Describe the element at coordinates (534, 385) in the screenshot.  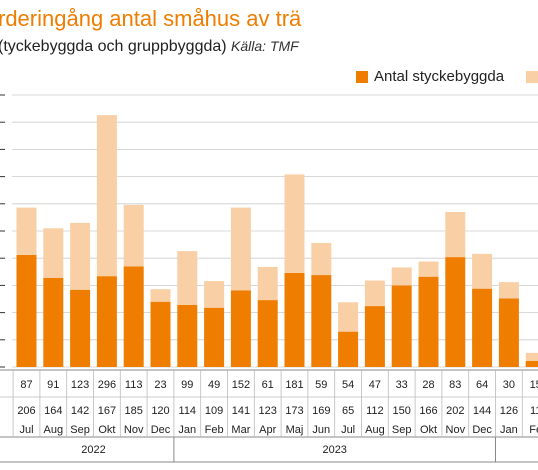
I see `table-value-series2: 15` at that location.